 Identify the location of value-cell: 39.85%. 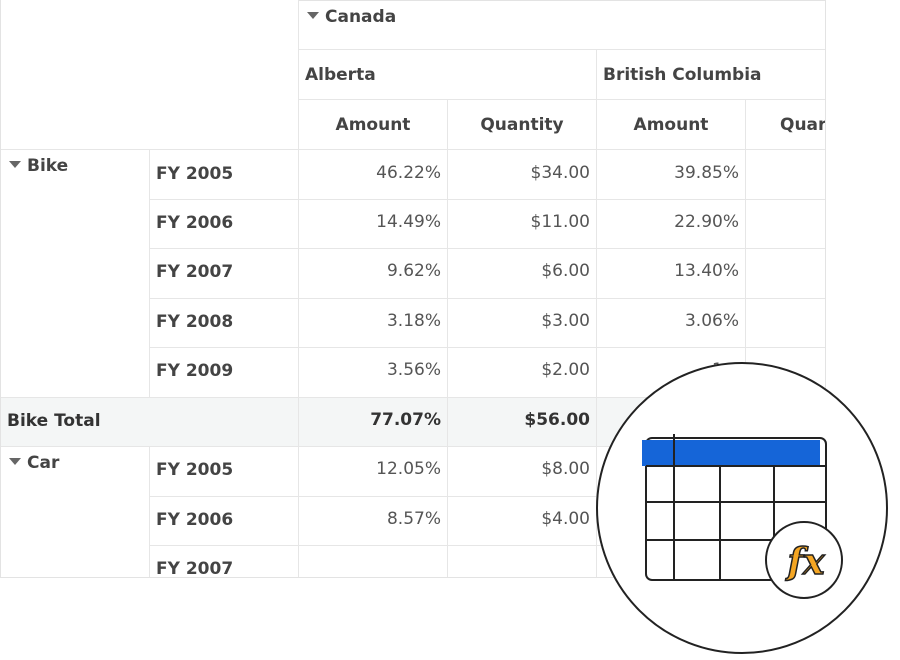
(671, 175).